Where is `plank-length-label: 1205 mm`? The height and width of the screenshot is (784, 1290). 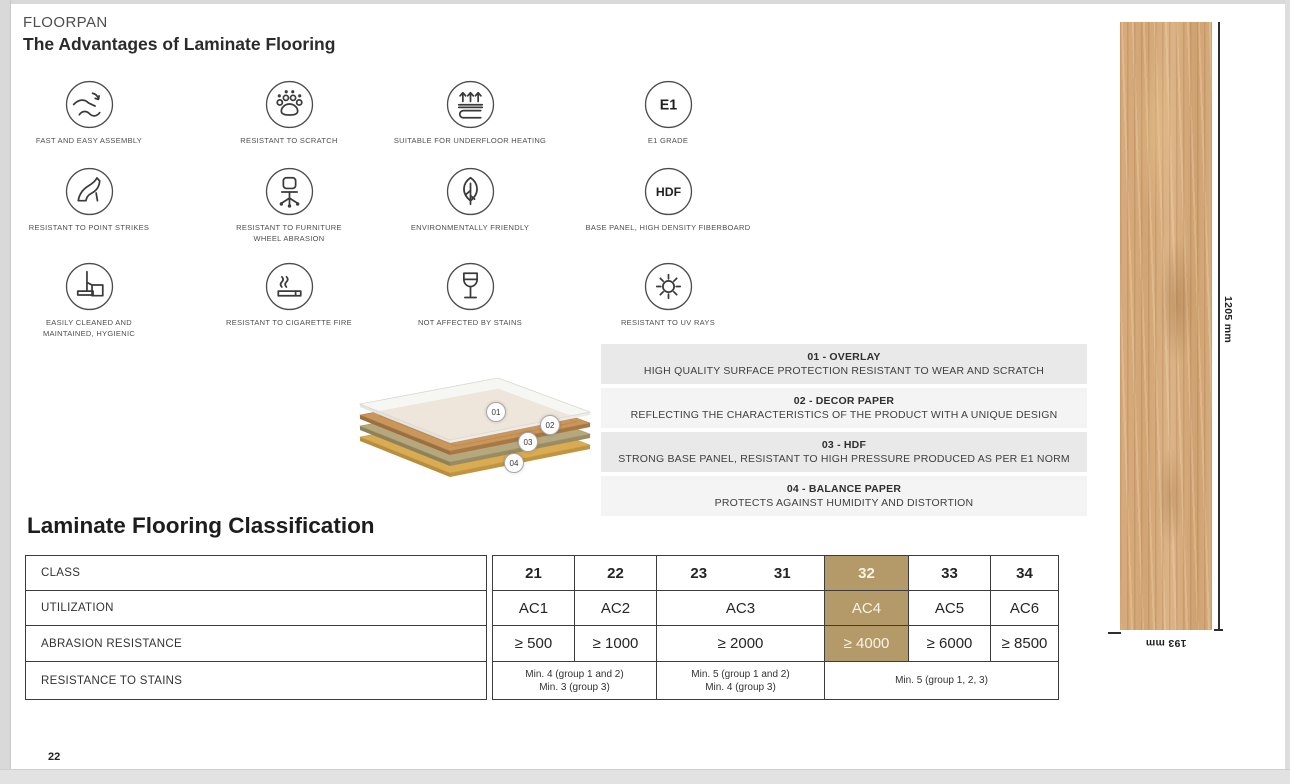
plank-length-label: 1205 mm is located at coordinates (1228, 320).